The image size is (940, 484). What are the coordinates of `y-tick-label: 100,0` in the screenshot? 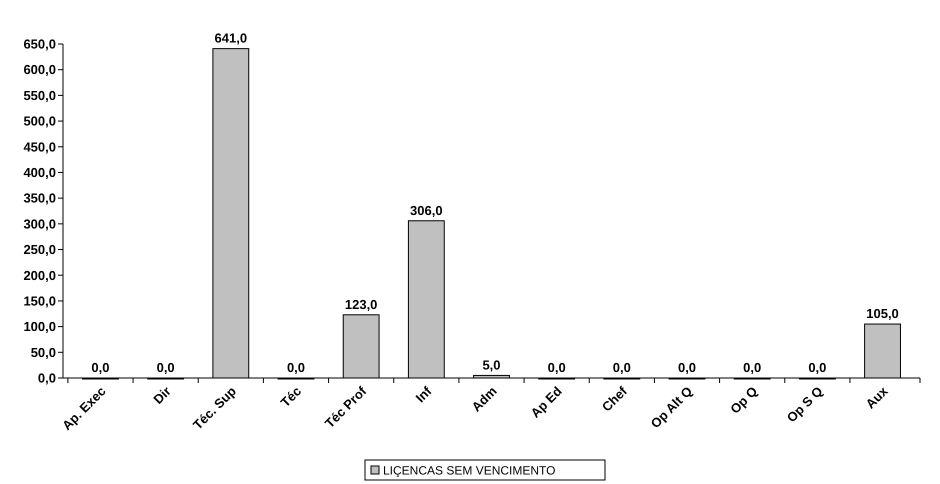 It's located at (39, 326).